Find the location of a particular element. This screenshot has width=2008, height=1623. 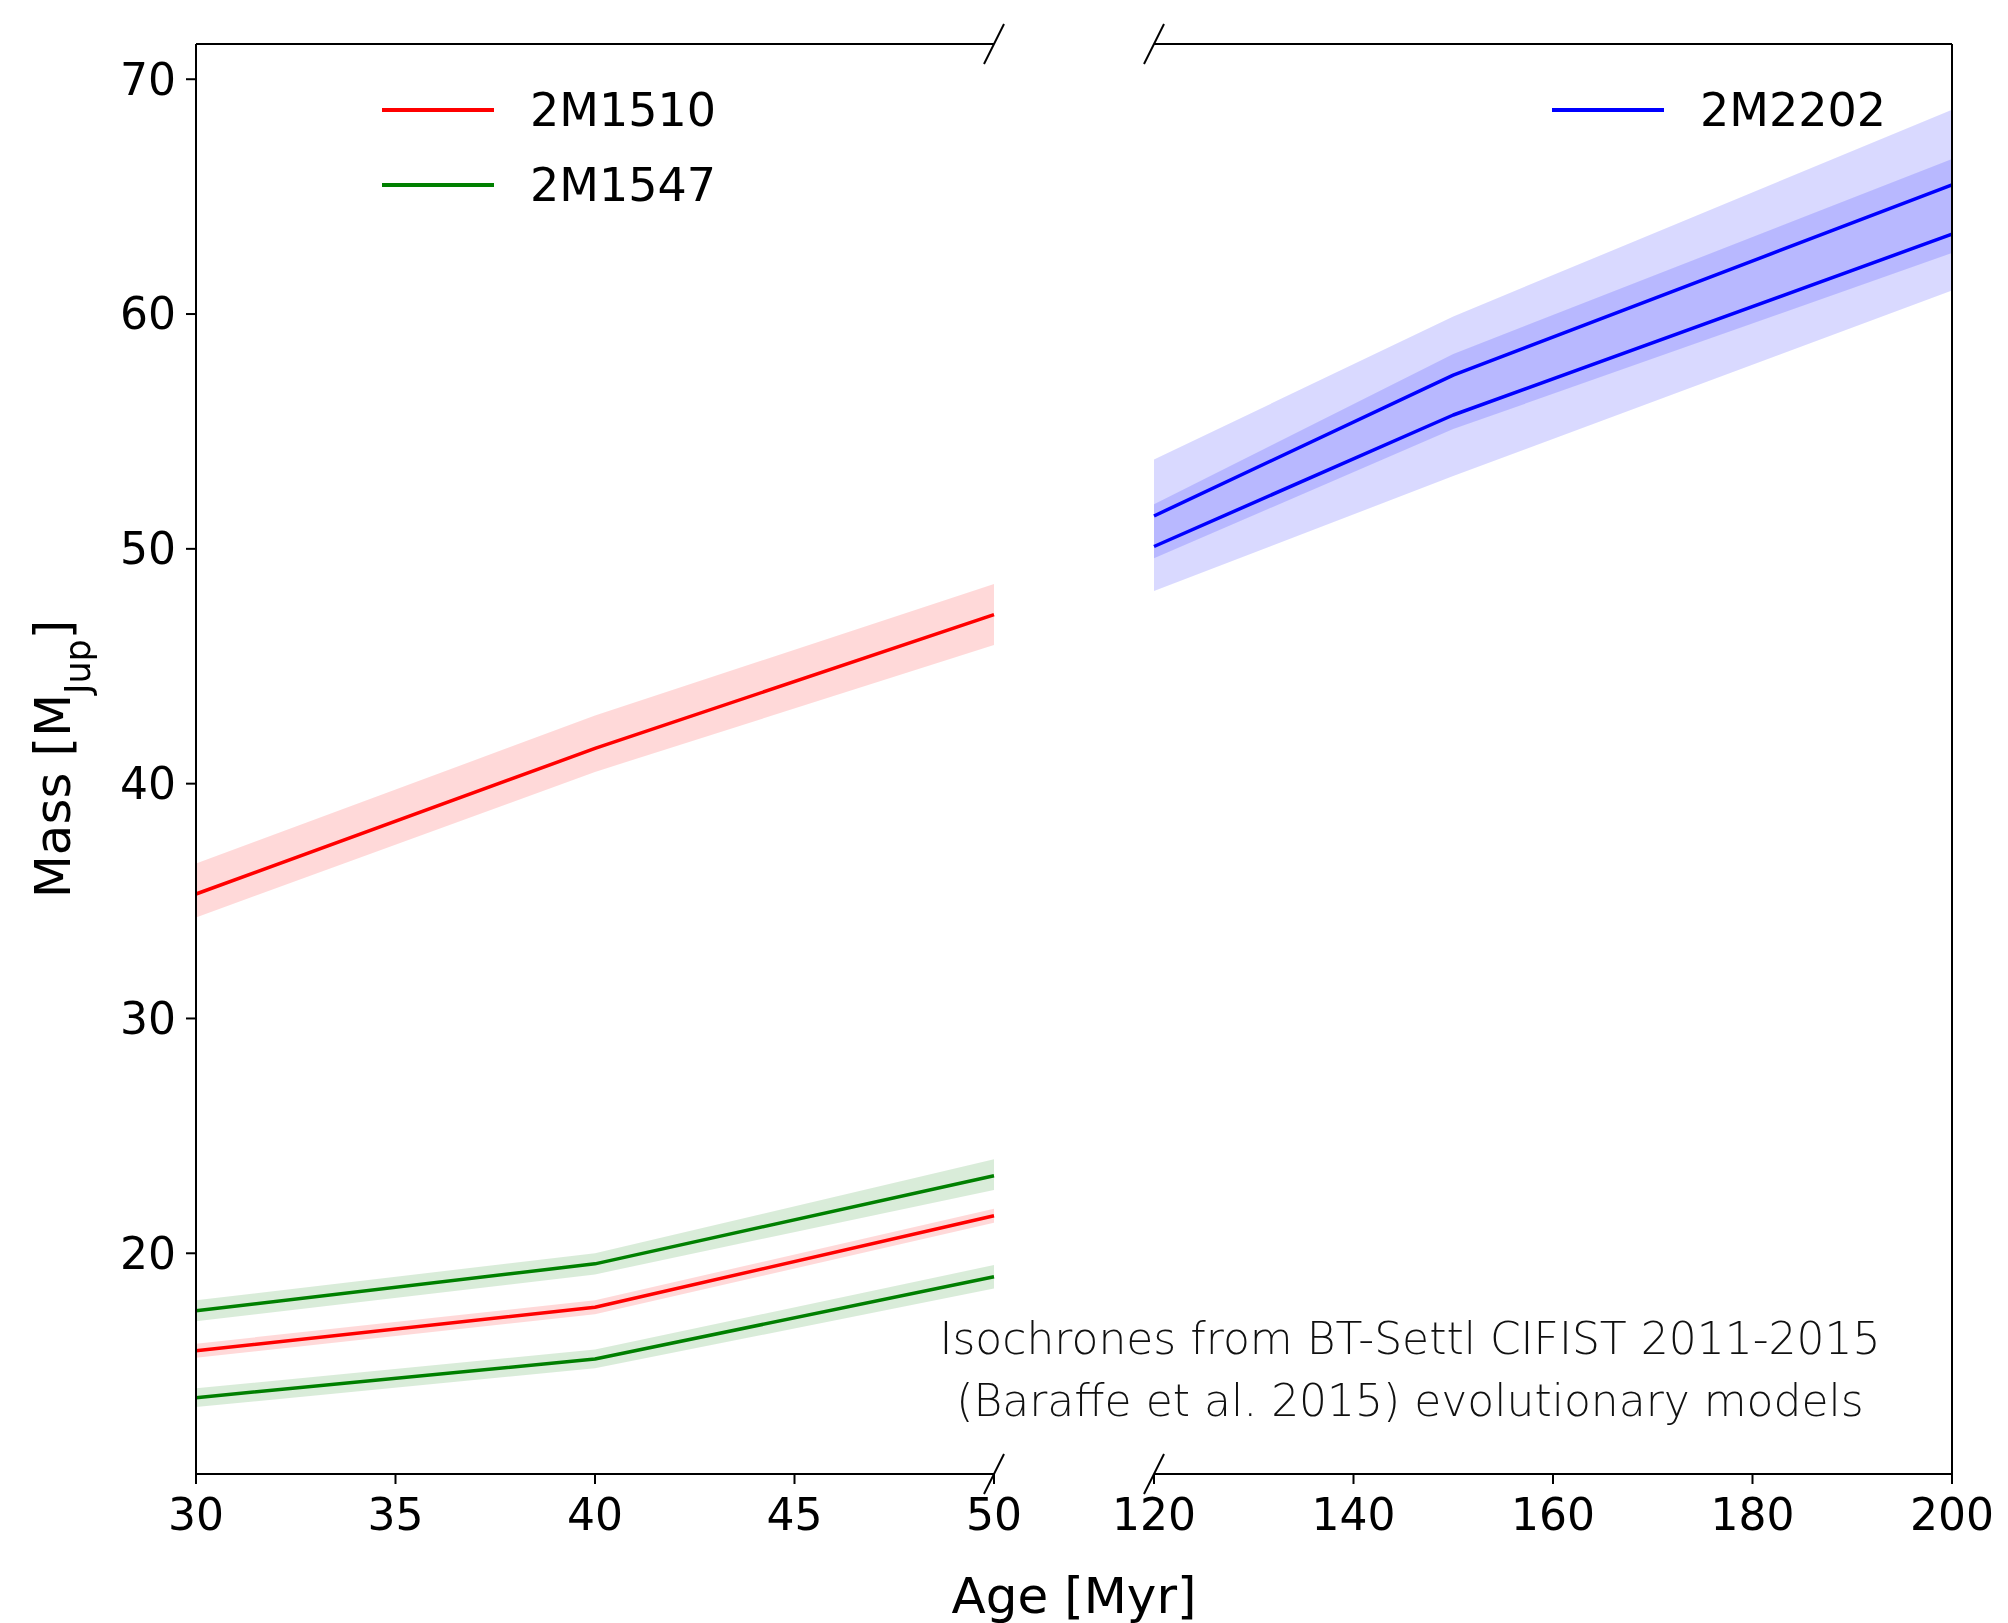

annotation: Isochrones from BT-Settl CIFIST 2011-2015 is located at coordinates (1410, 1338).